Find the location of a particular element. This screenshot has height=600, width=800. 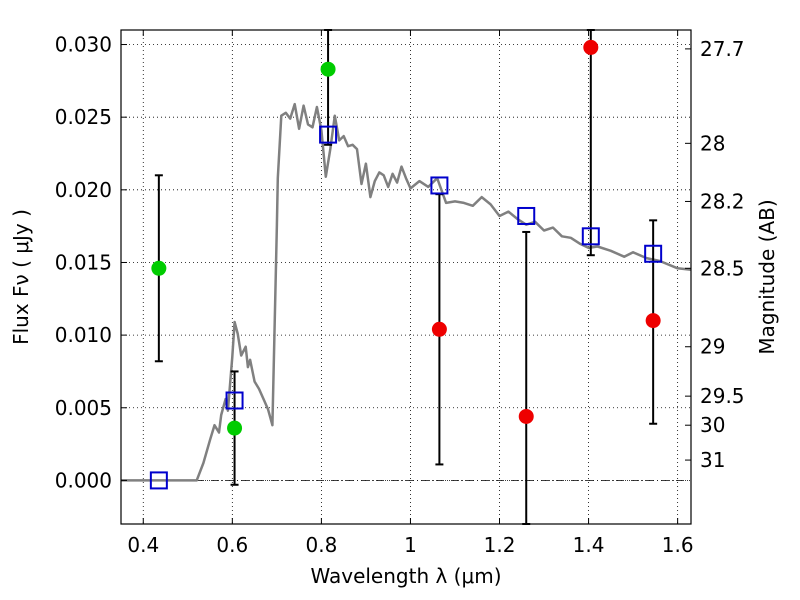

x-tick-label: 1.6 is located at coordinates (678, 545).